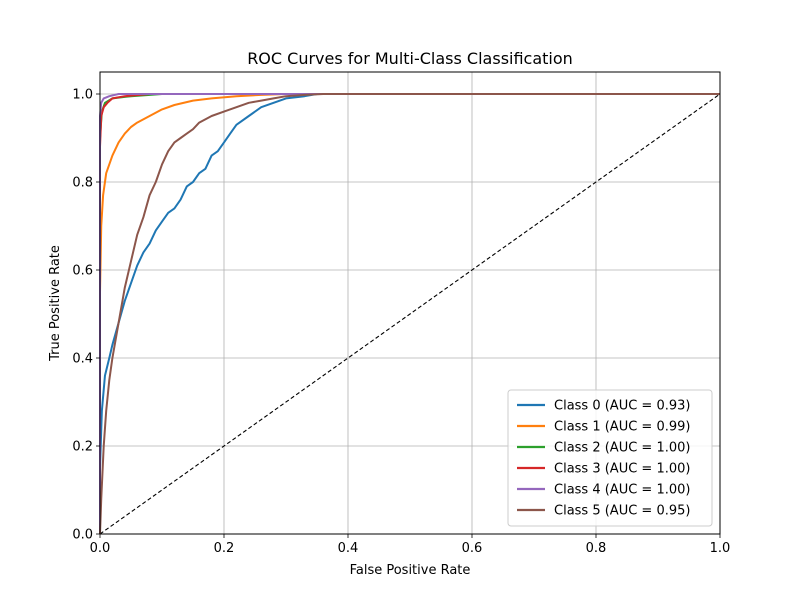 This screenshot has width=800, height=600. Describe the element at coordinates (82, 359) in the screenshot. I see `y-tick-label: 0.4` at that location.